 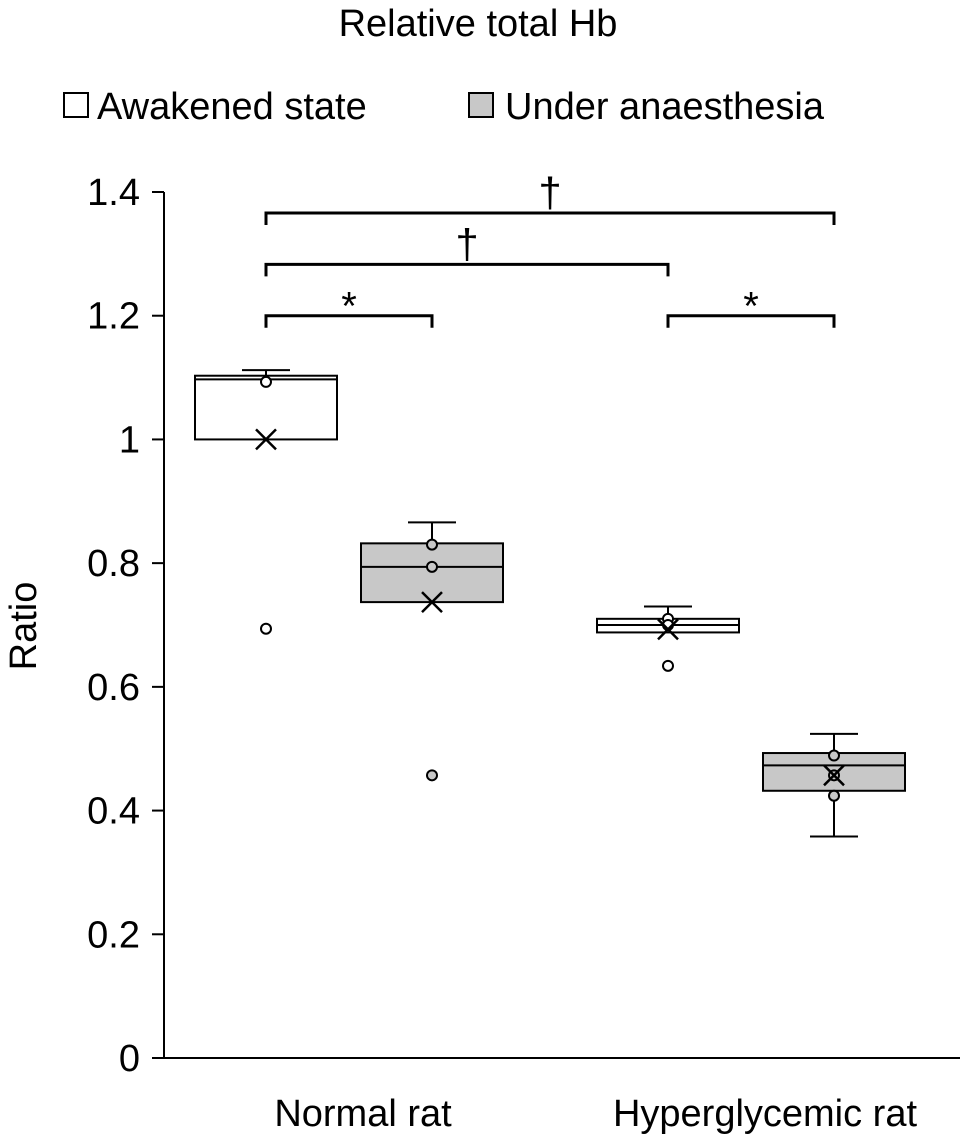 I want to click on x-tick-label: Hyperglycemic rat, so click(x=765, y=1114).